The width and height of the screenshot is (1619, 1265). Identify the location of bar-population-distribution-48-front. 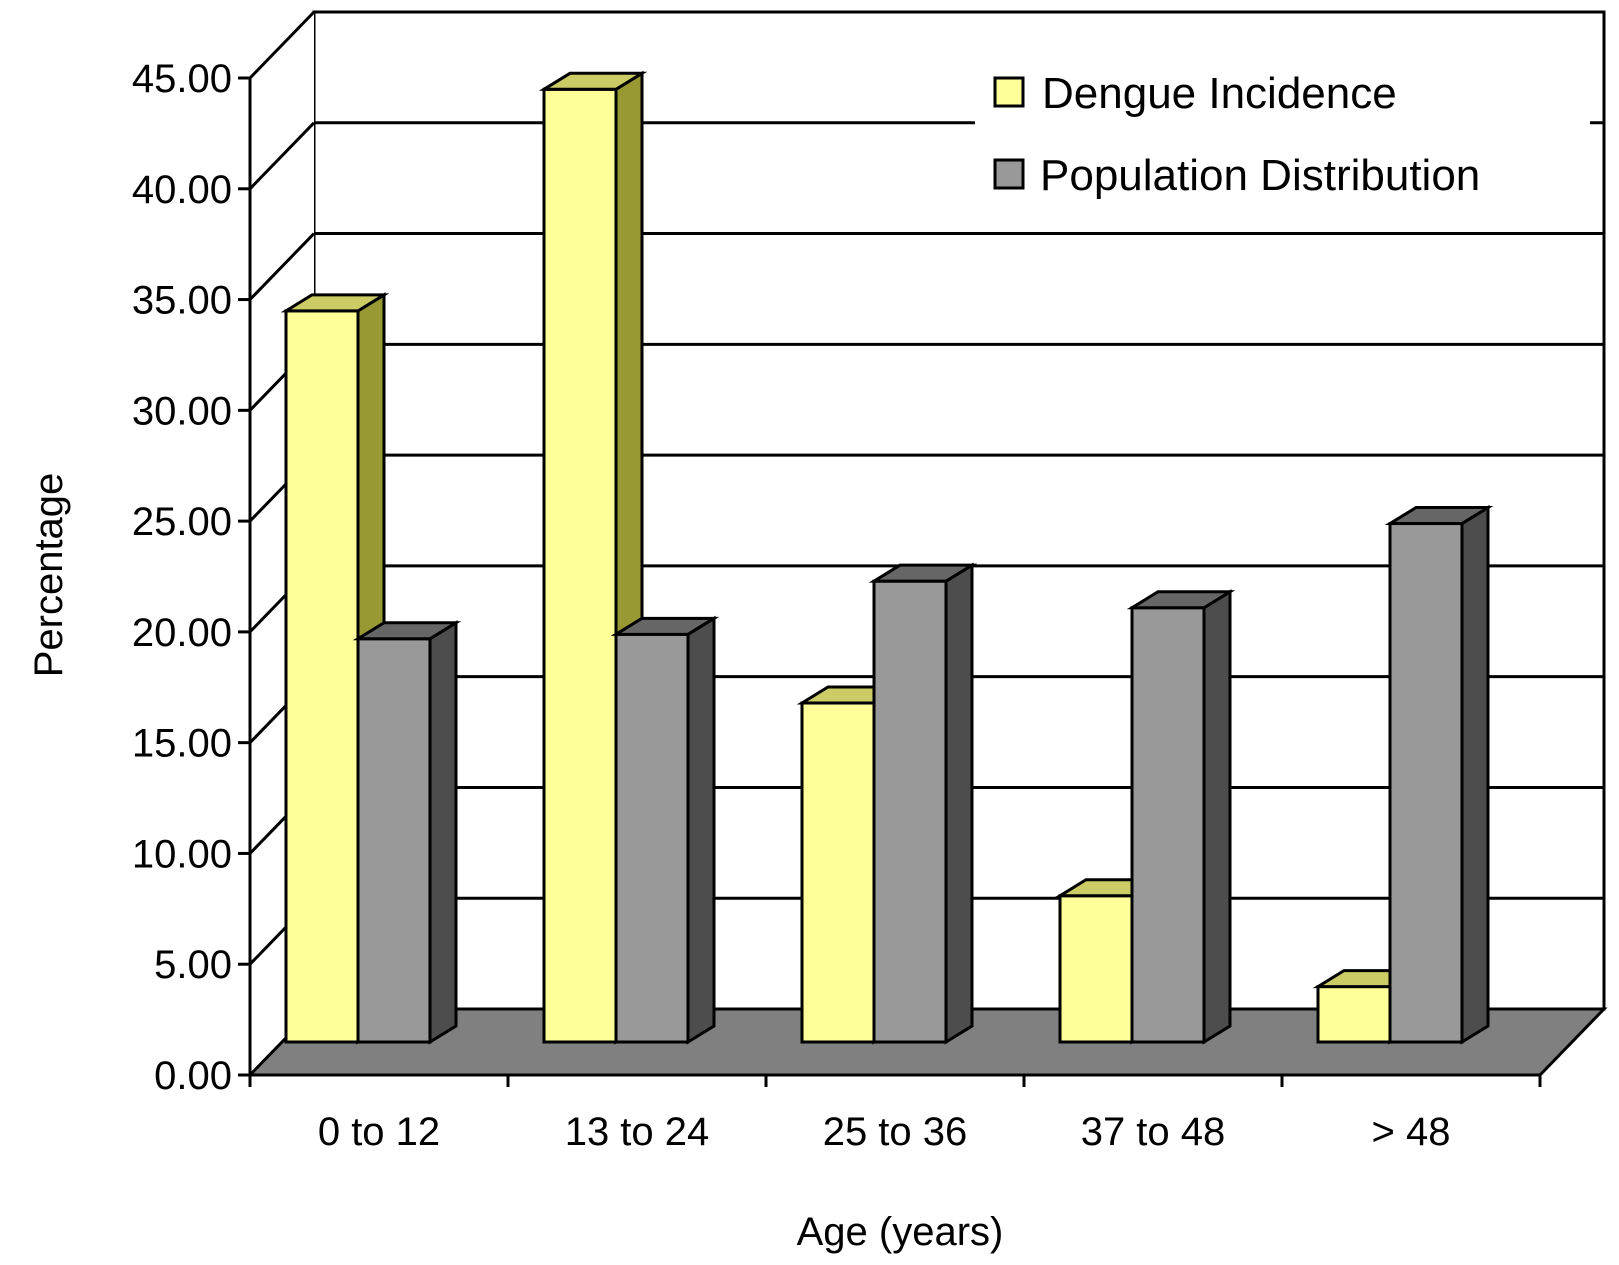
(1426, 783).